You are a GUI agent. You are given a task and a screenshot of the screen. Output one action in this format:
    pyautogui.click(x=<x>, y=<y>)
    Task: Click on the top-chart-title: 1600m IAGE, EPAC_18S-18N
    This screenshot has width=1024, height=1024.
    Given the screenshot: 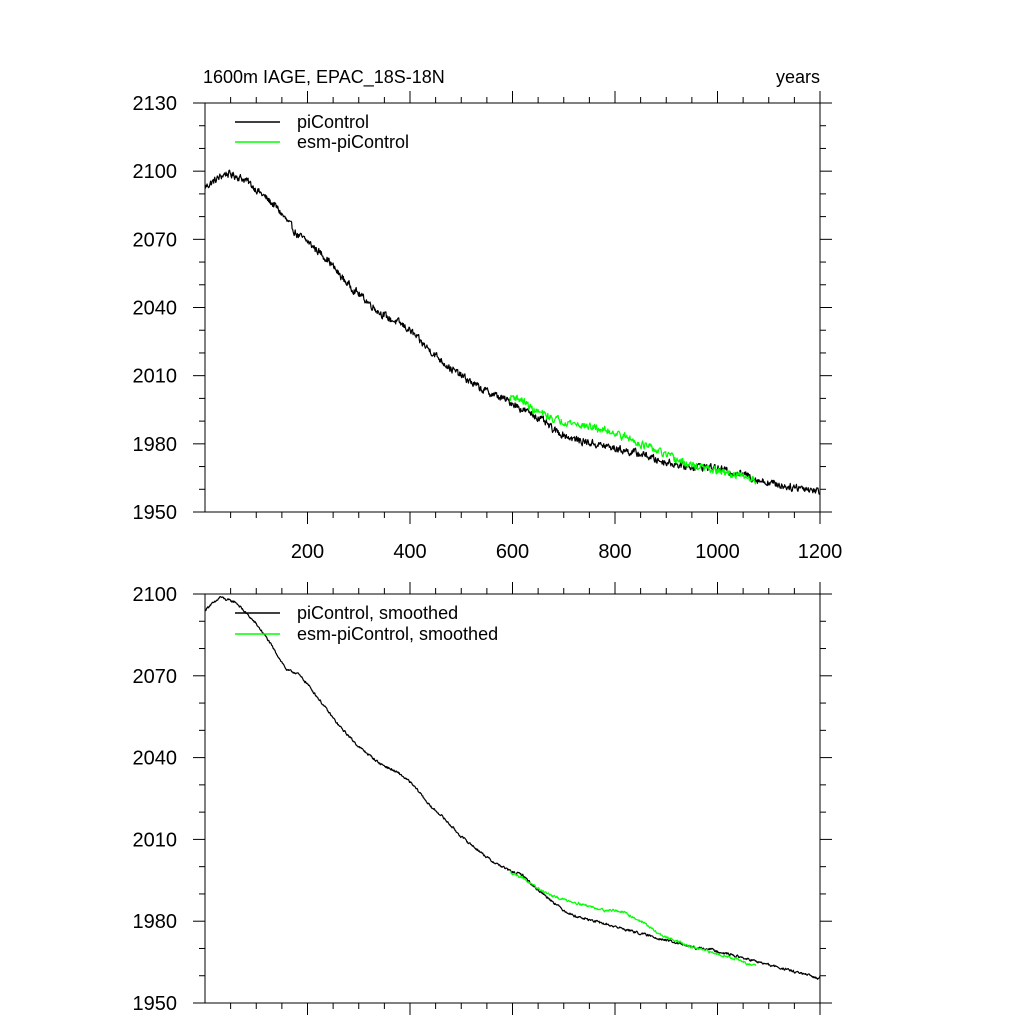 What is the action you would take?
    pyautogui.click(x=324, y=77)
    